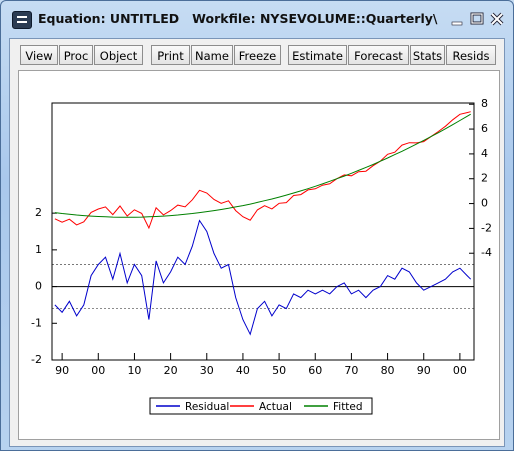  What do you see at coordinates (207, 407) in the screenshot?
I see `legend-label: Residual` at bounding box center [207, 407].